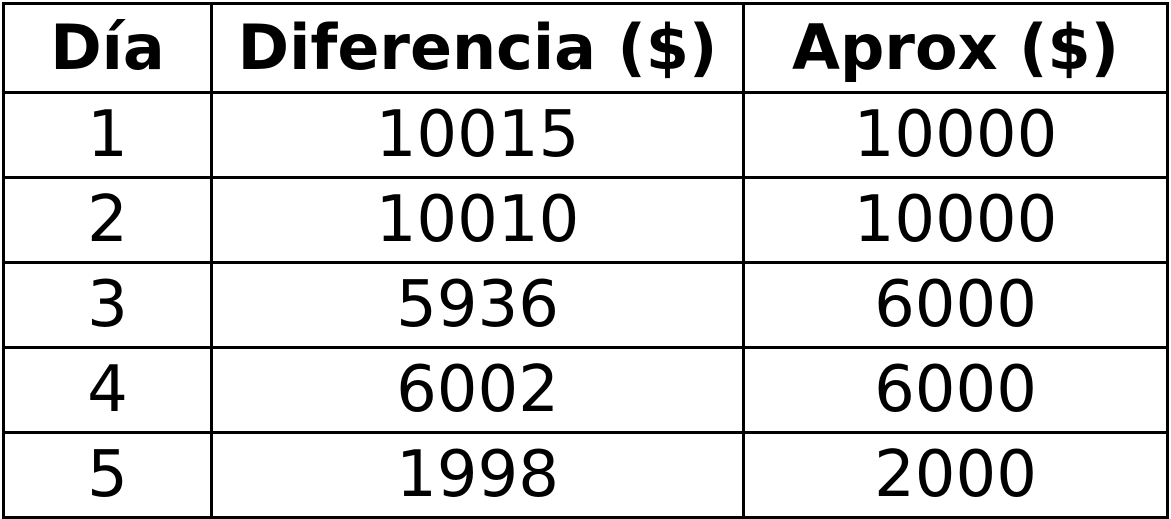 The image size is (1171, 519). What do you see at coordinates (107, 135) in the screenshot?
I see `cell-dia: 1` at bounding box center [107, 135].